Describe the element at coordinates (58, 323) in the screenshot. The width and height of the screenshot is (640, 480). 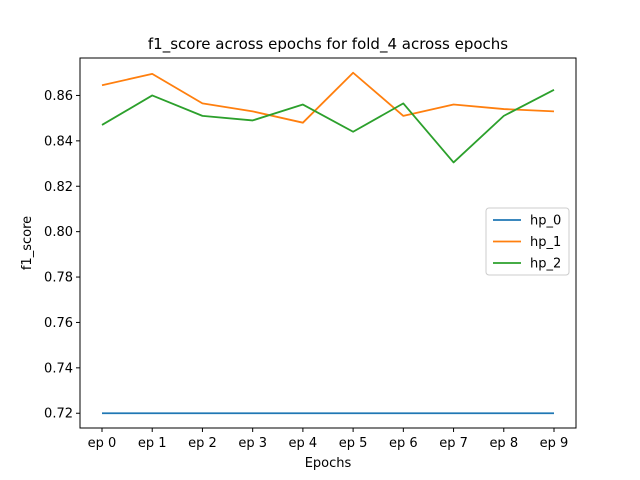
I see `y-tick-label: 0.76` at that location.